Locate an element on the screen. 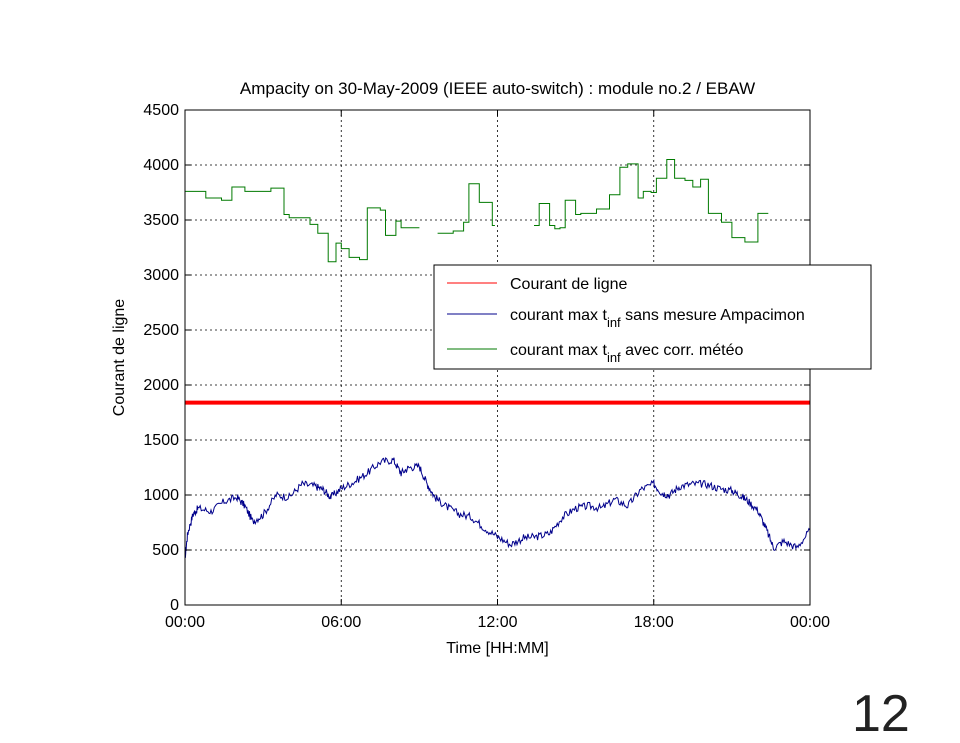 Image resolution: width=960 pixels, height=743 pixels. y-tick-label: 2500 is located at coordinates (161, 330).